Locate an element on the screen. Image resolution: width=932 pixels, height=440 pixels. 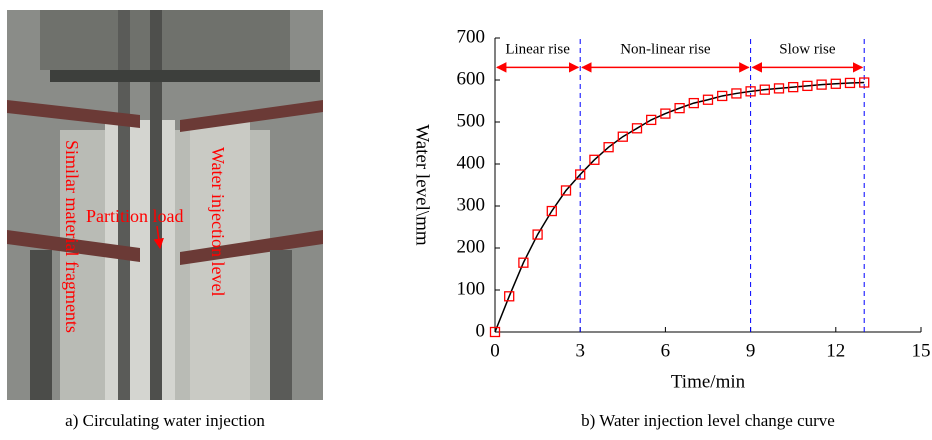
phase-label: Linear rise is located at coordinates (537, 49).